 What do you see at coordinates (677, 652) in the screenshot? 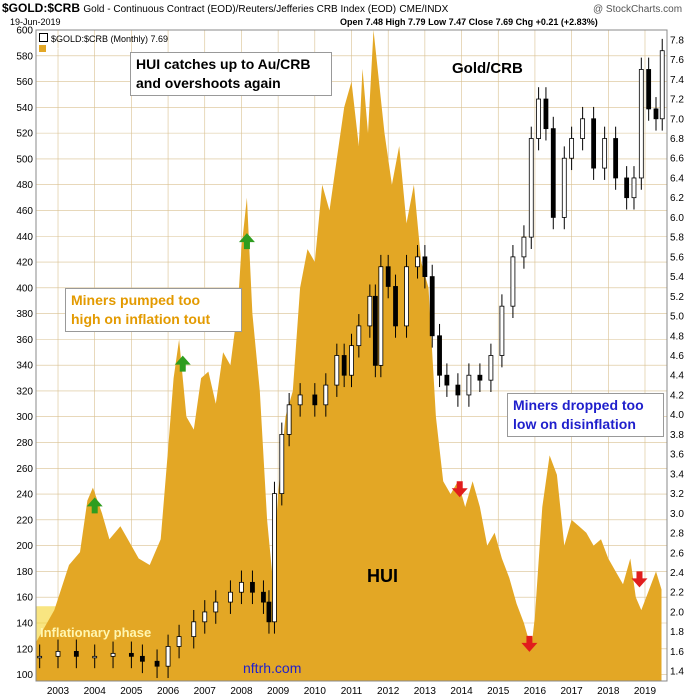
I see `y-right-tick-label: 1.6` at bounding box center [677, 652].